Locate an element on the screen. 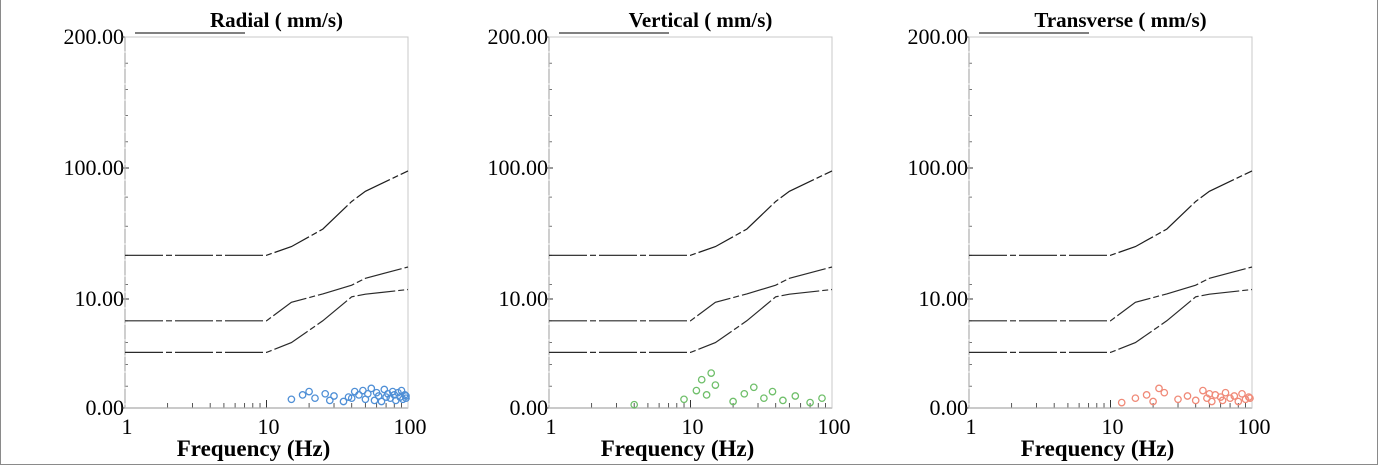 The width and height of the screenshot is (1378, 466). chart-title: Radial ( mm/s) is located at coordinates (276, 20).